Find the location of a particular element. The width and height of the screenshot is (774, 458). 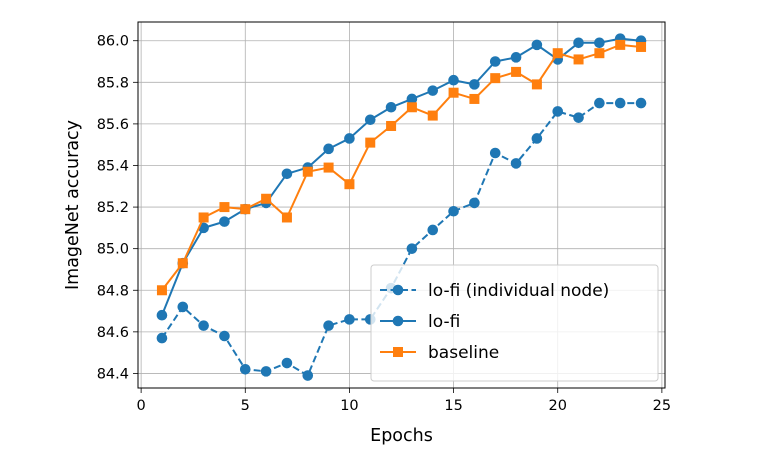

y-tick-label: 86.0 is located at coordinates (113, 42).